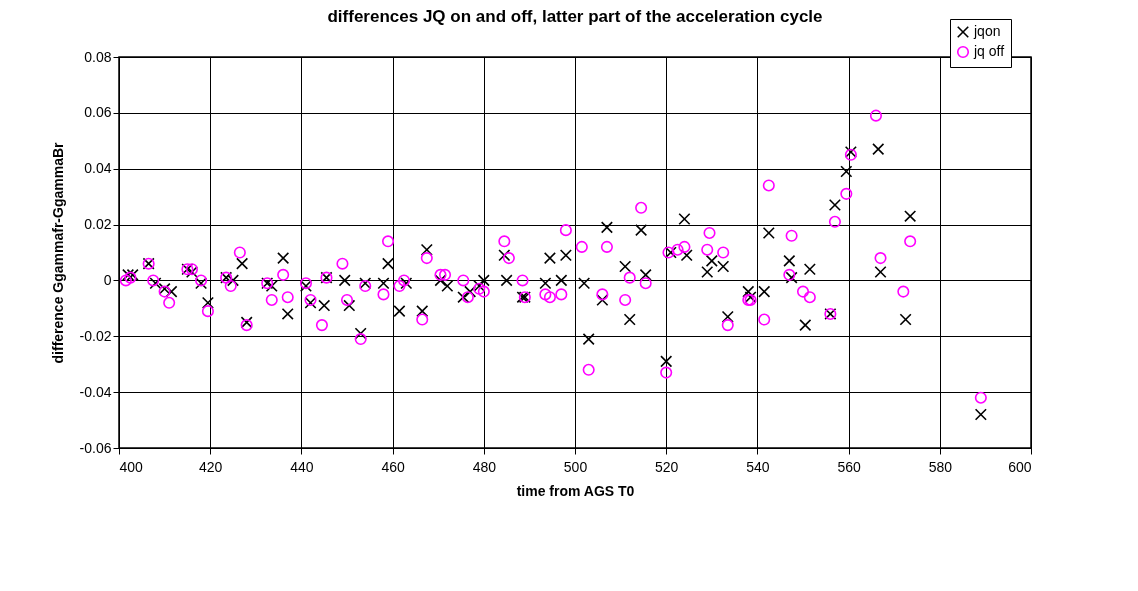 The width and height of the screenshot is (1138, 591). What do you see at coordinates (667, 466) in the screenshot?
I see `x-tick-label: 520` at bounding box center [667, 466].